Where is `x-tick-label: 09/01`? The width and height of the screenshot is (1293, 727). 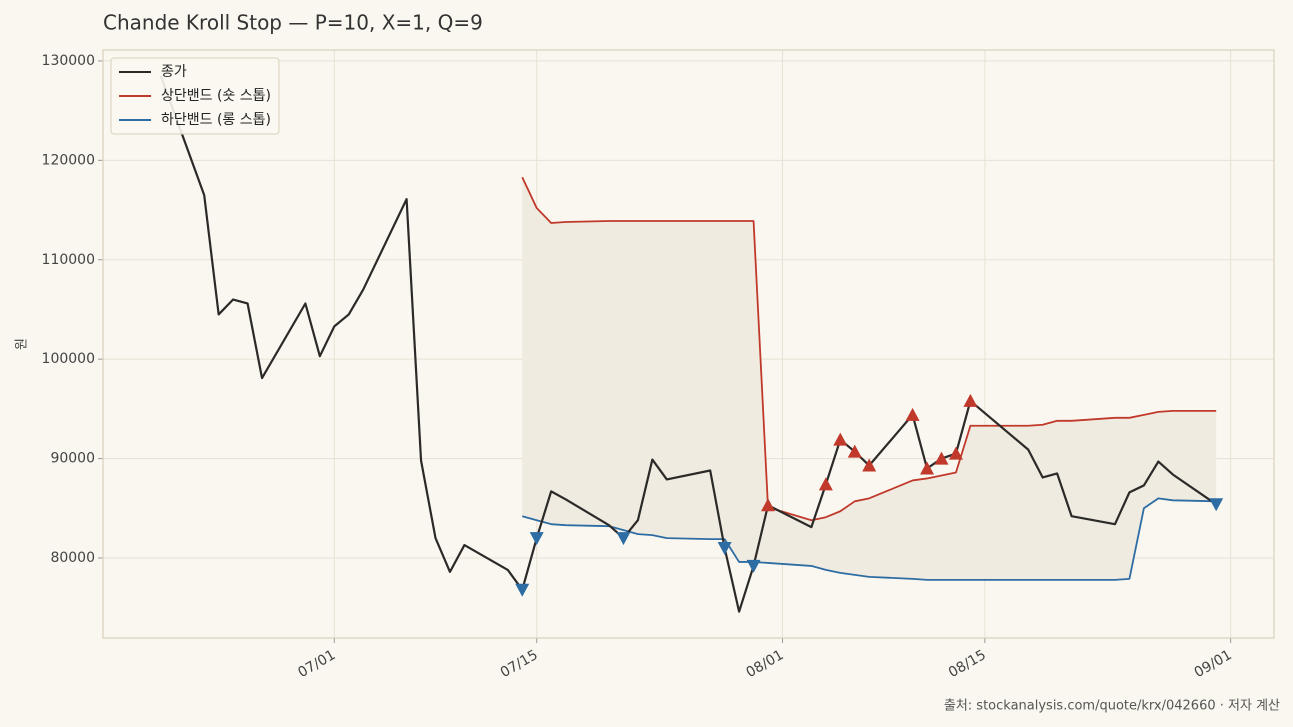
x-tick-label: 09/01 is located at coordinates (1213, 664).